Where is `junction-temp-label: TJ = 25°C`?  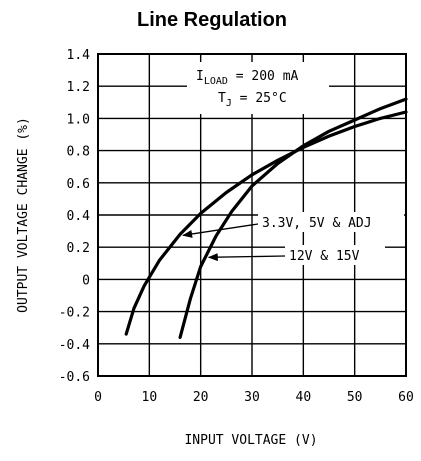
junction-temp-label: TJ = 25°C is located at coordinates (252, 100).